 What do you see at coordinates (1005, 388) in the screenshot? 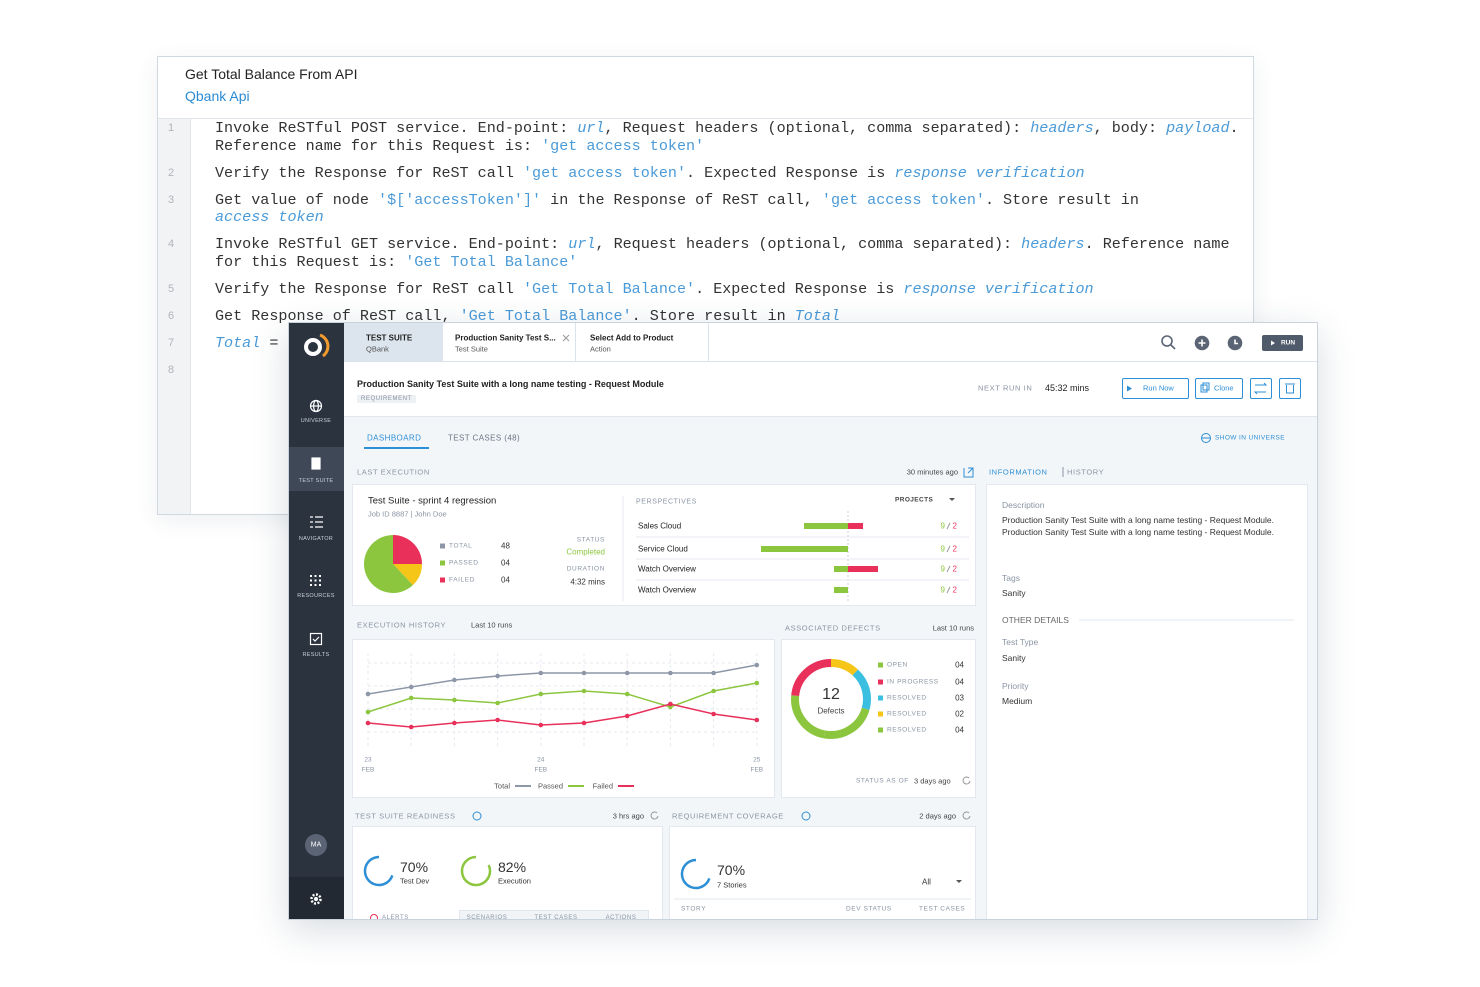
I see `next-run-label: NEXT RUN IN` at bounding box center [1005, 388].